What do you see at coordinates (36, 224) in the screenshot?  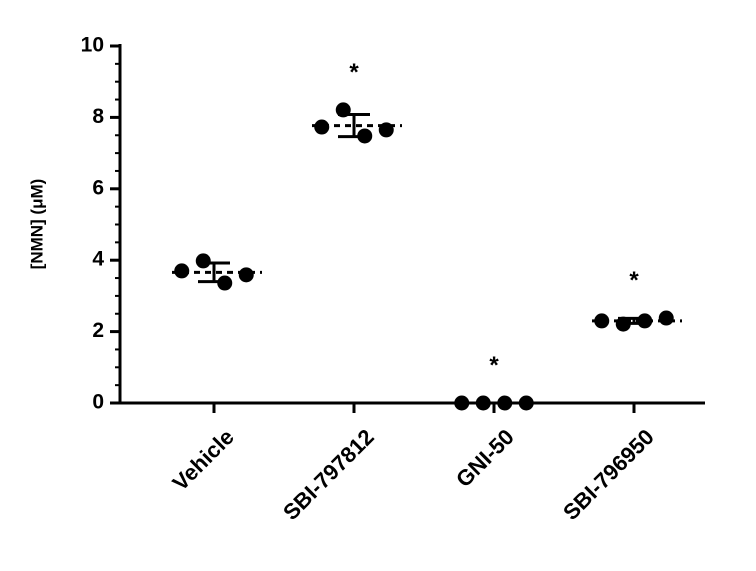 I see `y-axis-label: [NMN] (μM)` at bounding box center [36, 224].